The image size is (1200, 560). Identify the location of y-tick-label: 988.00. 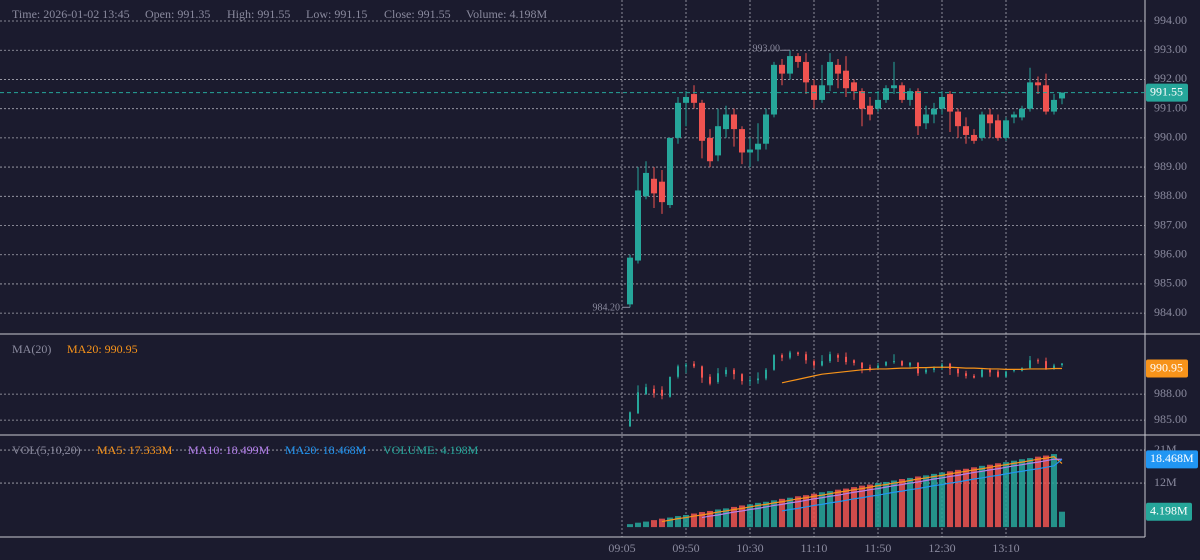
(1170, 393).